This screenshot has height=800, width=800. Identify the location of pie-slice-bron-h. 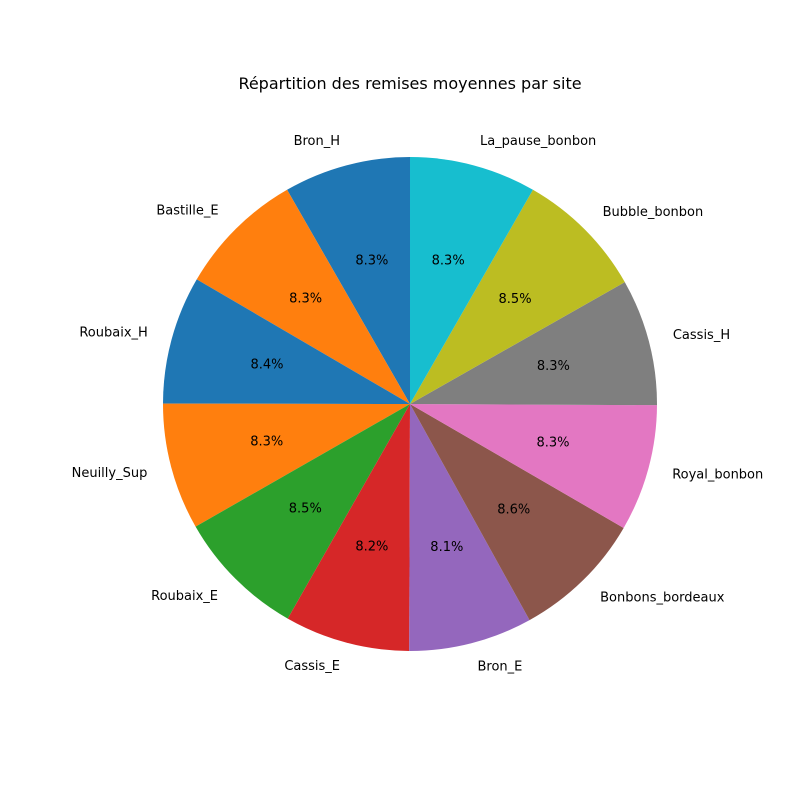
(348, 280).